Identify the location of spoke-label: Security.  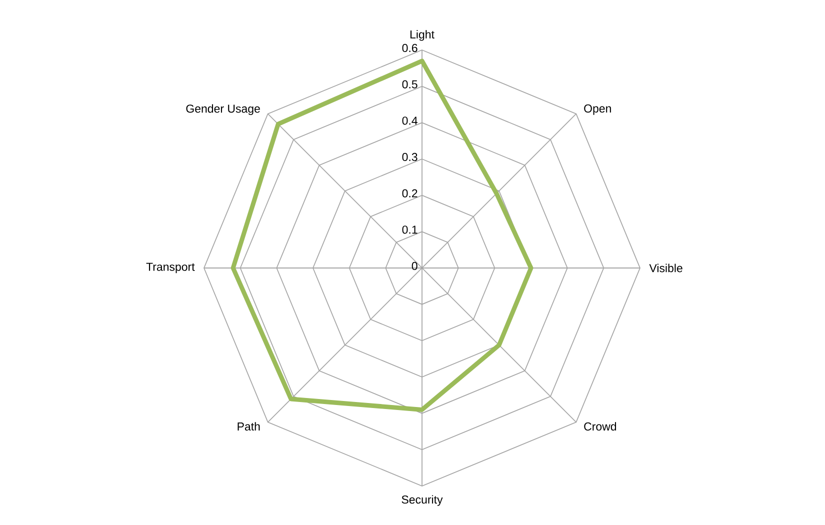
(422, 500).